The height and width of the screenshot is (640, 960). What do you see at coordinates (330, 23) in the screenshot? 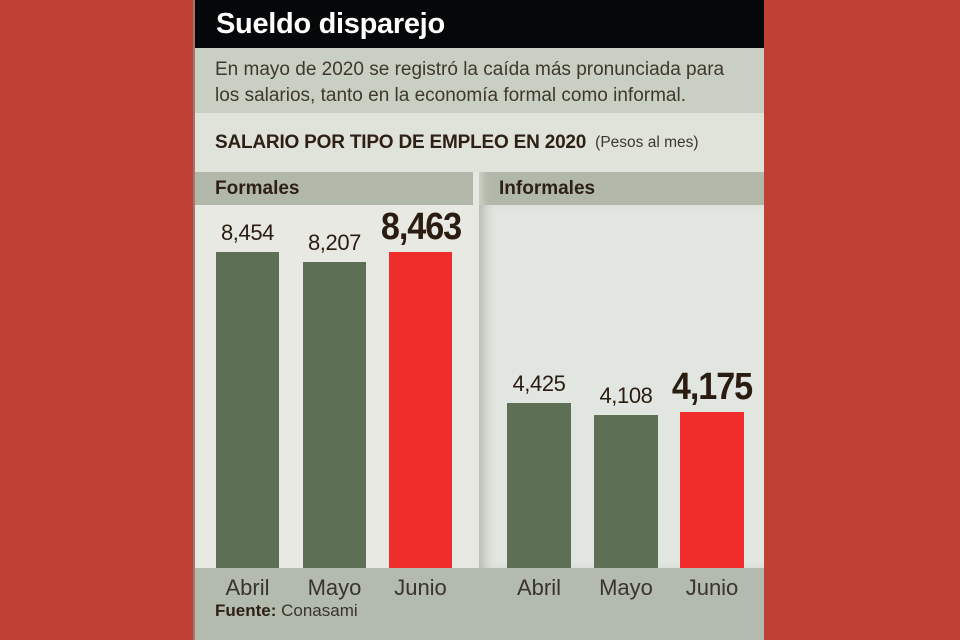
I see `page-title: Sueldo disparejo` at bounding box center [330, 23].